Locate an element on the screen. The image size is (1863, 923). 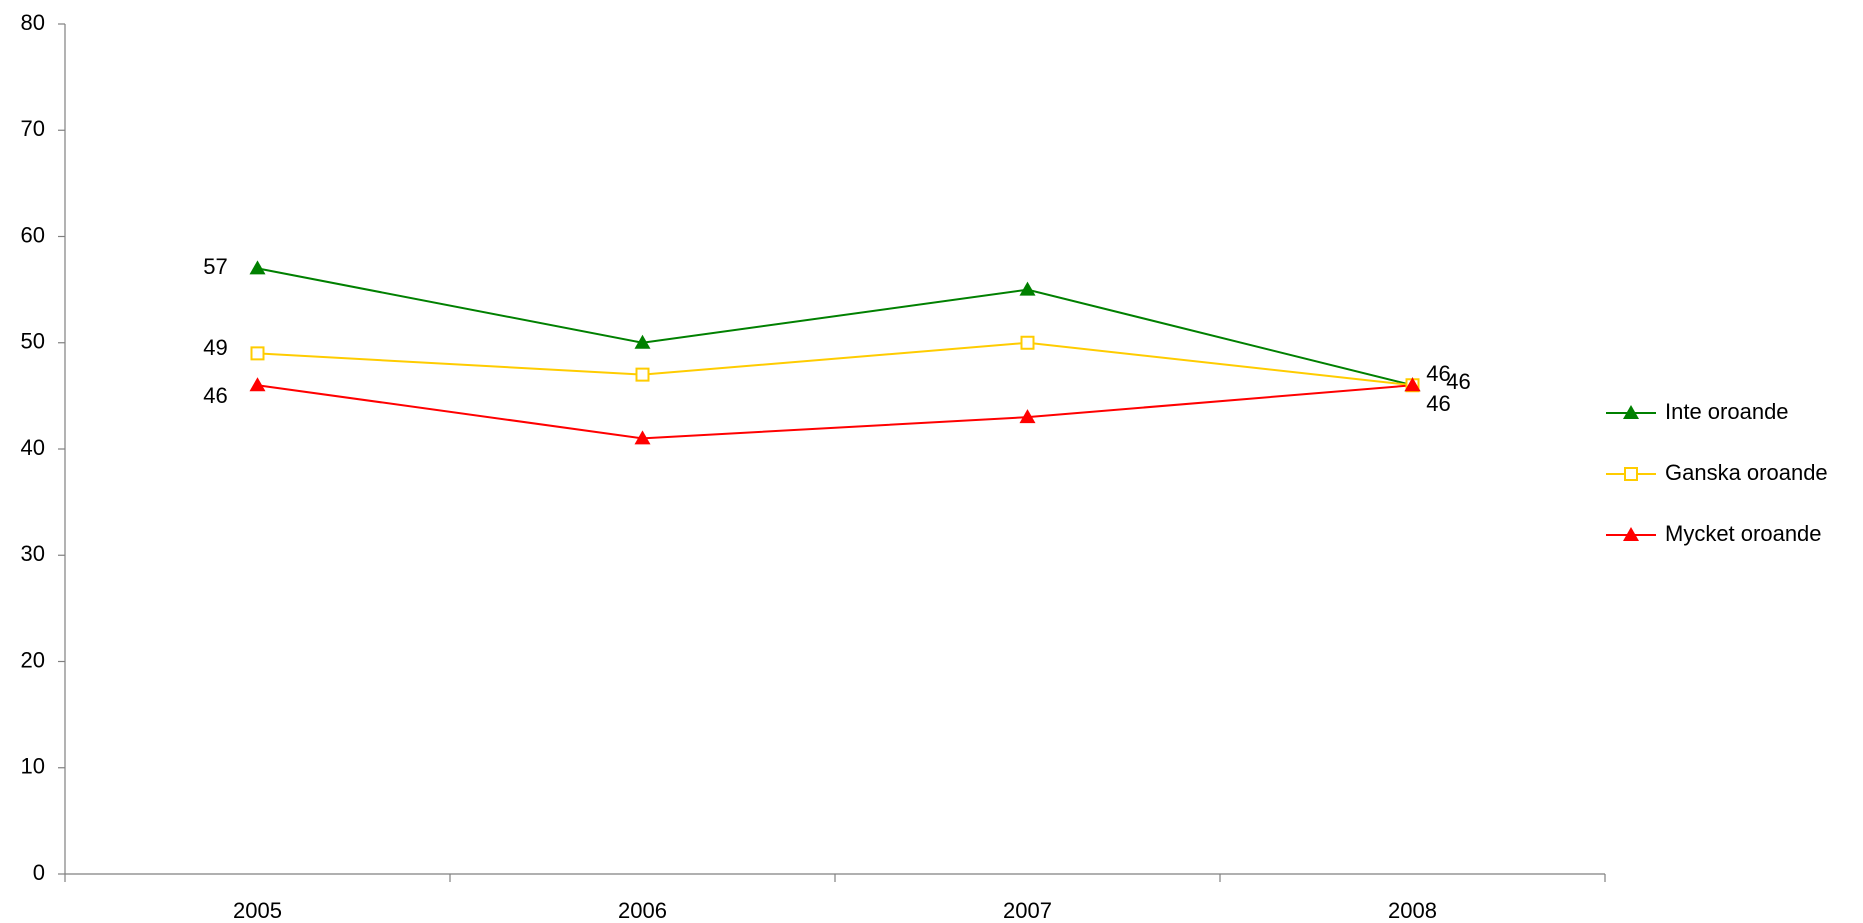
y-tick-label: 0 is located at coordinates (39, 872).